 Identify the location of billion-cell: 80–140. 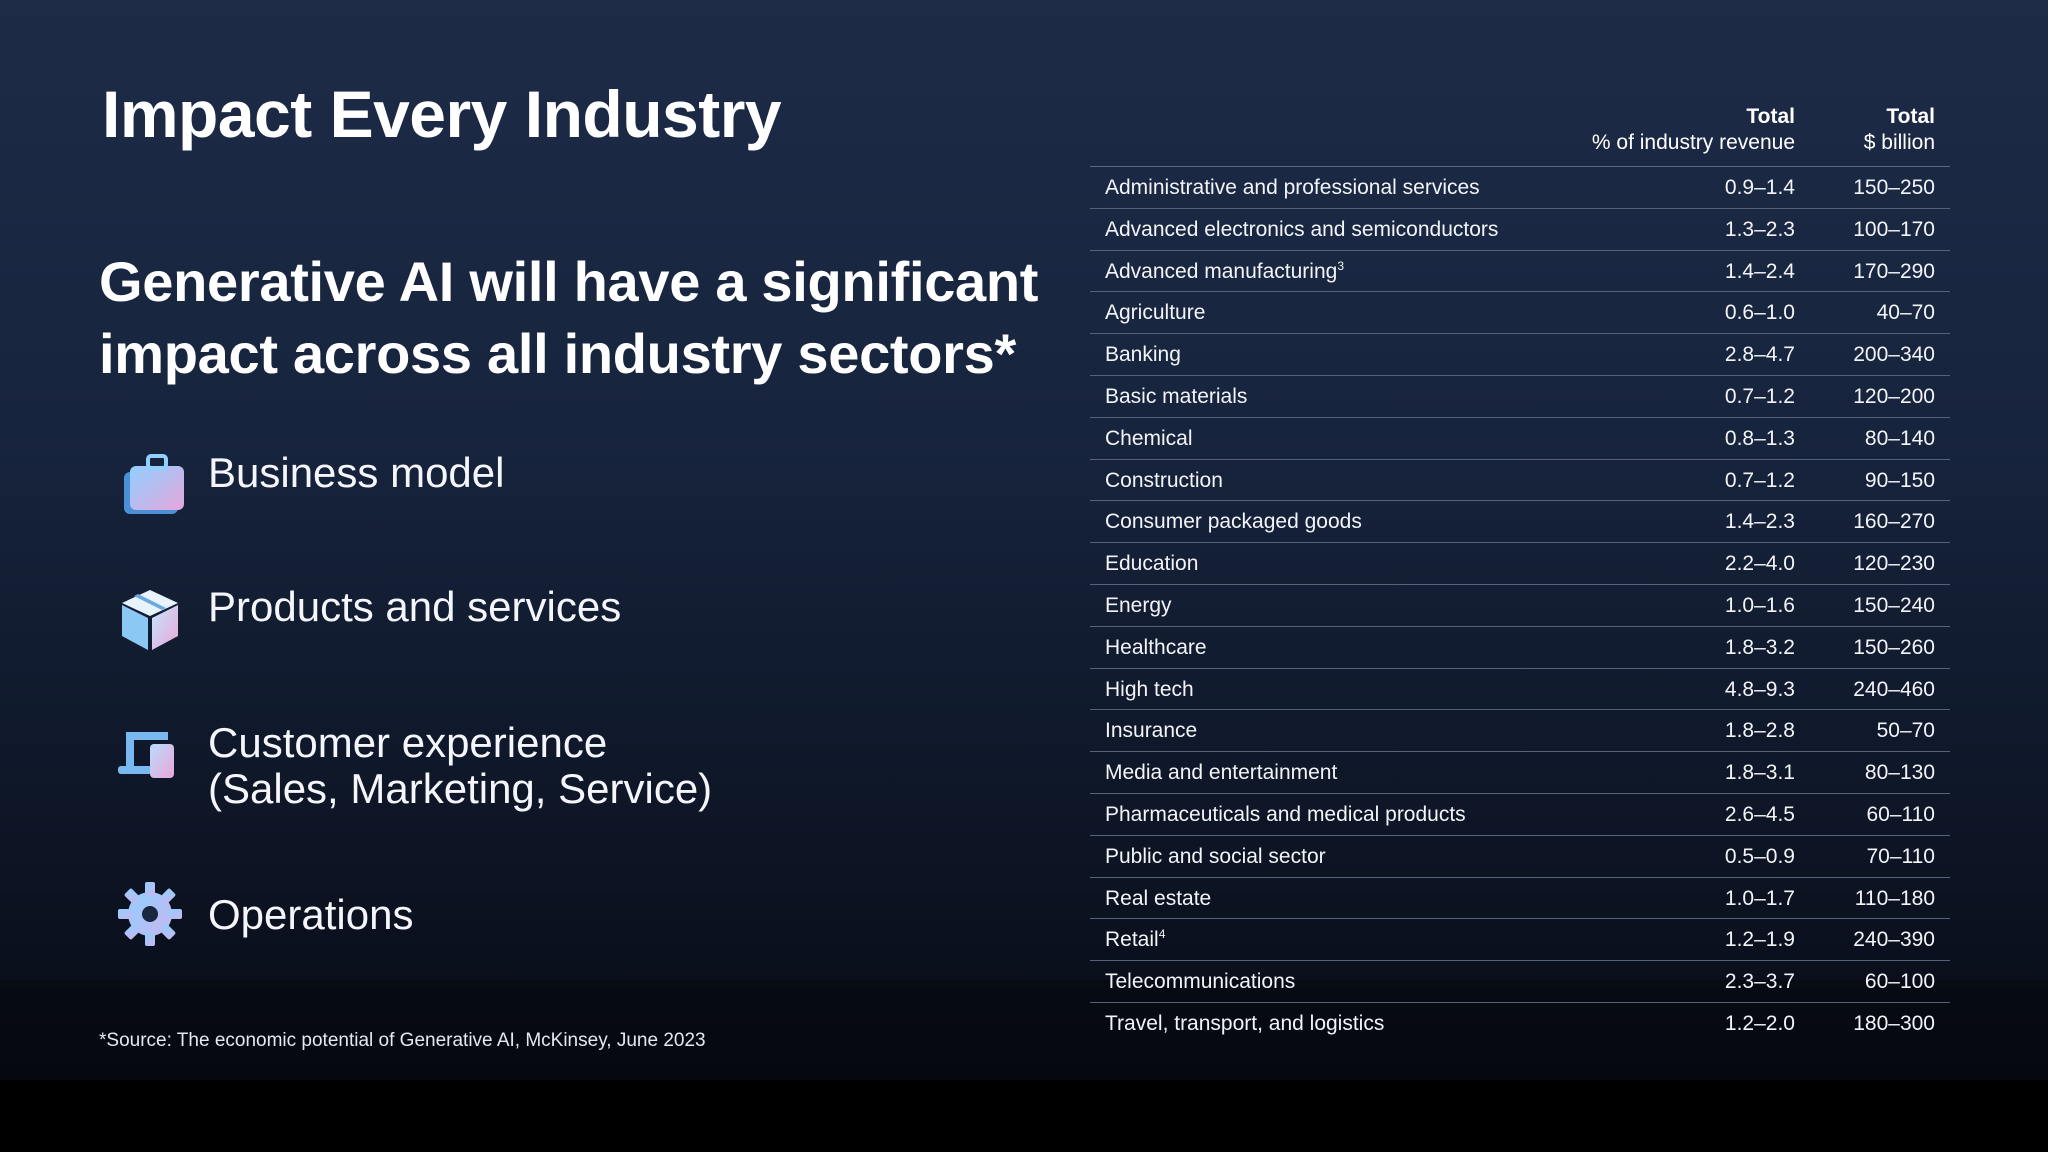
(1899, 438).